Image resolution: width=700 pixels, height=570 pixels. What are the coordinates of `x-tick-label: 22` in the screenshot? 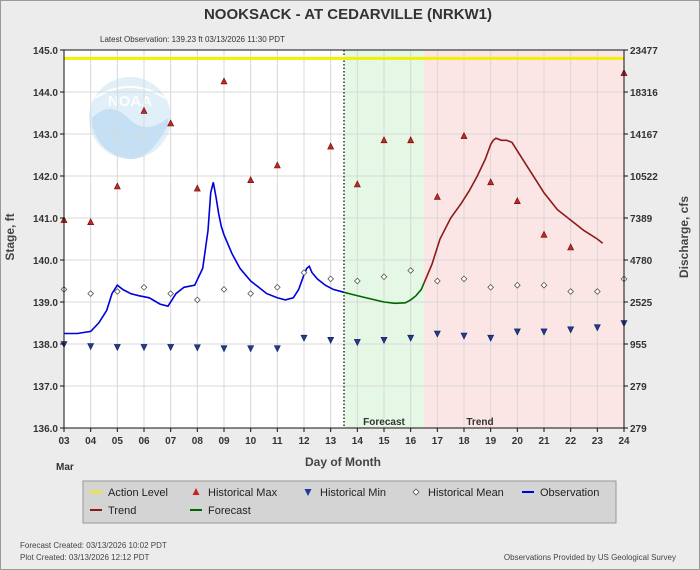 It's located at (571, 441).